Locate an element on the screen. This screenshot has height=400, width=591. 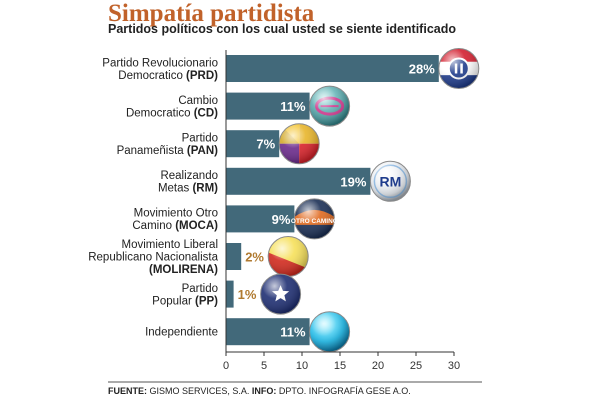
info-text: DPTO. INFOGRAFÍA GESE A.O. is located at coordinates (343, 391).